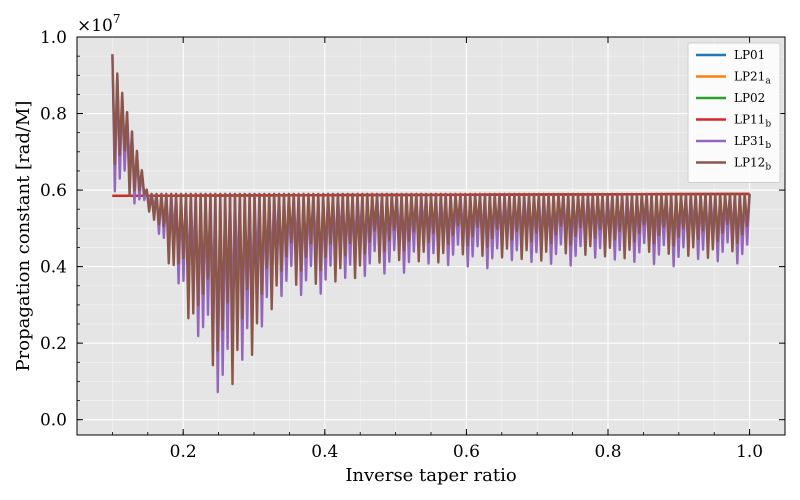  Describe the element at coordinates (53, 191) in the screenshot. I see `y-tick-label: 0.6` at that location.